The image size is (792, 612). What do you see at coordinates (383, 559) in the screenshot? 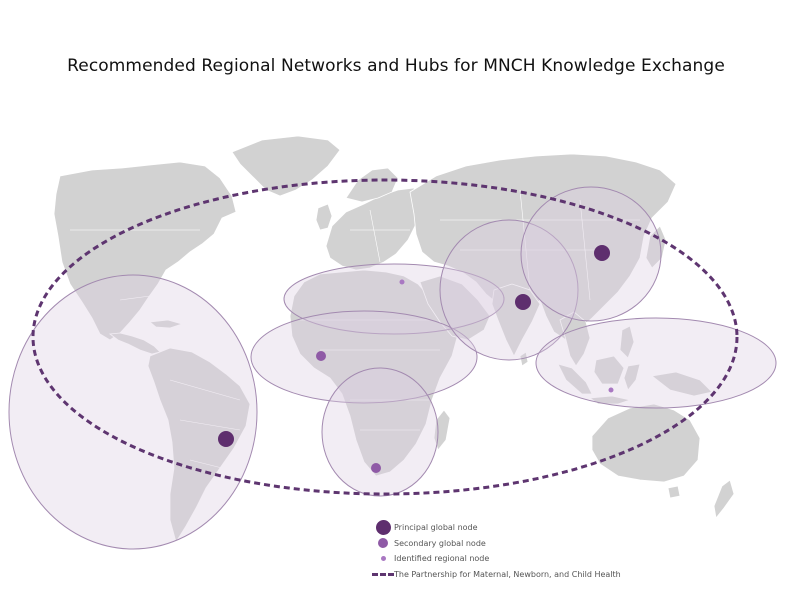
I see `regional-node-swatch` at bounding box center [383, 559].